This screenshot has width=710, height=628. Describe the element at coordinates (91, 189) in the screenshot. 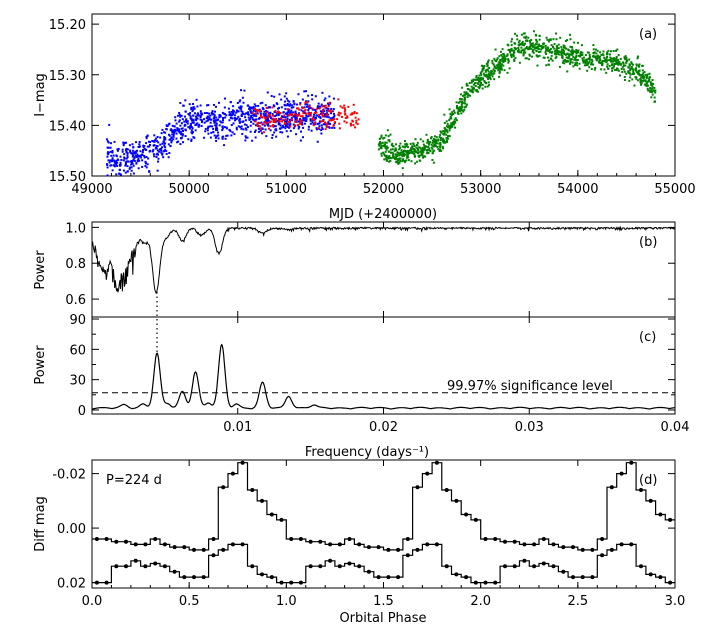

I see `x-tick-label: 49000` at that location.